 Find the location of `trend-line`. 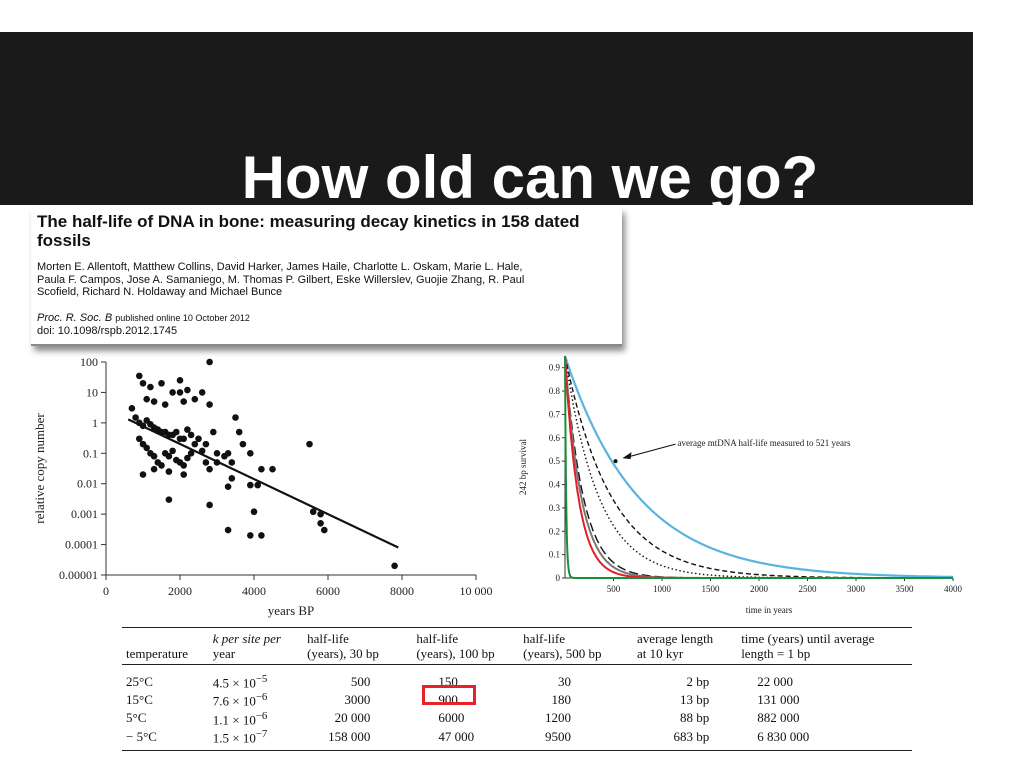

trend-line is located at coordinates (263, 483).